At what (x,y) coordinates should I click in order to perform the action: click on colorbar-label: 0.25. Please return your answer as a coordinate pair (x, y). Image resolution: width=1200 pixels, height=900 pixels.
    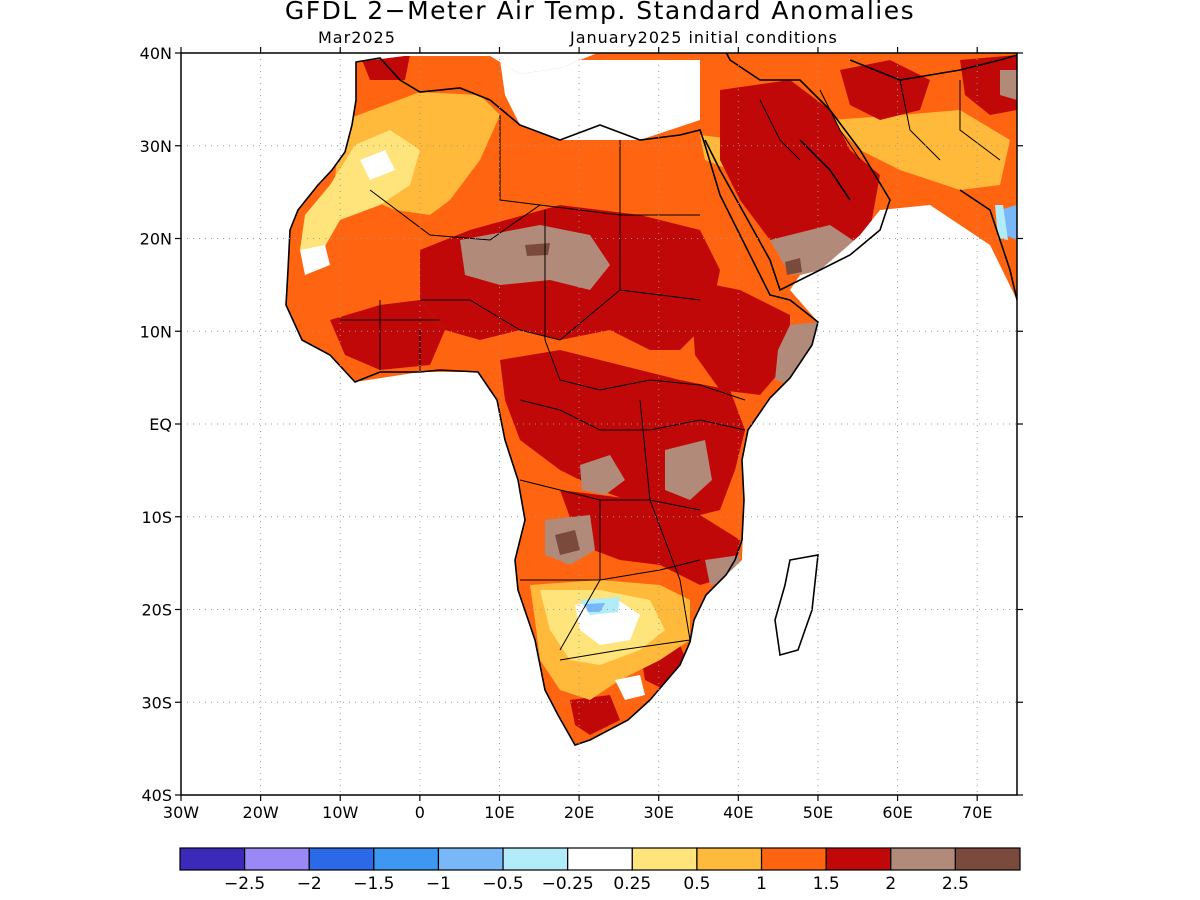
    Looking at the image, I should click on (632, 884).